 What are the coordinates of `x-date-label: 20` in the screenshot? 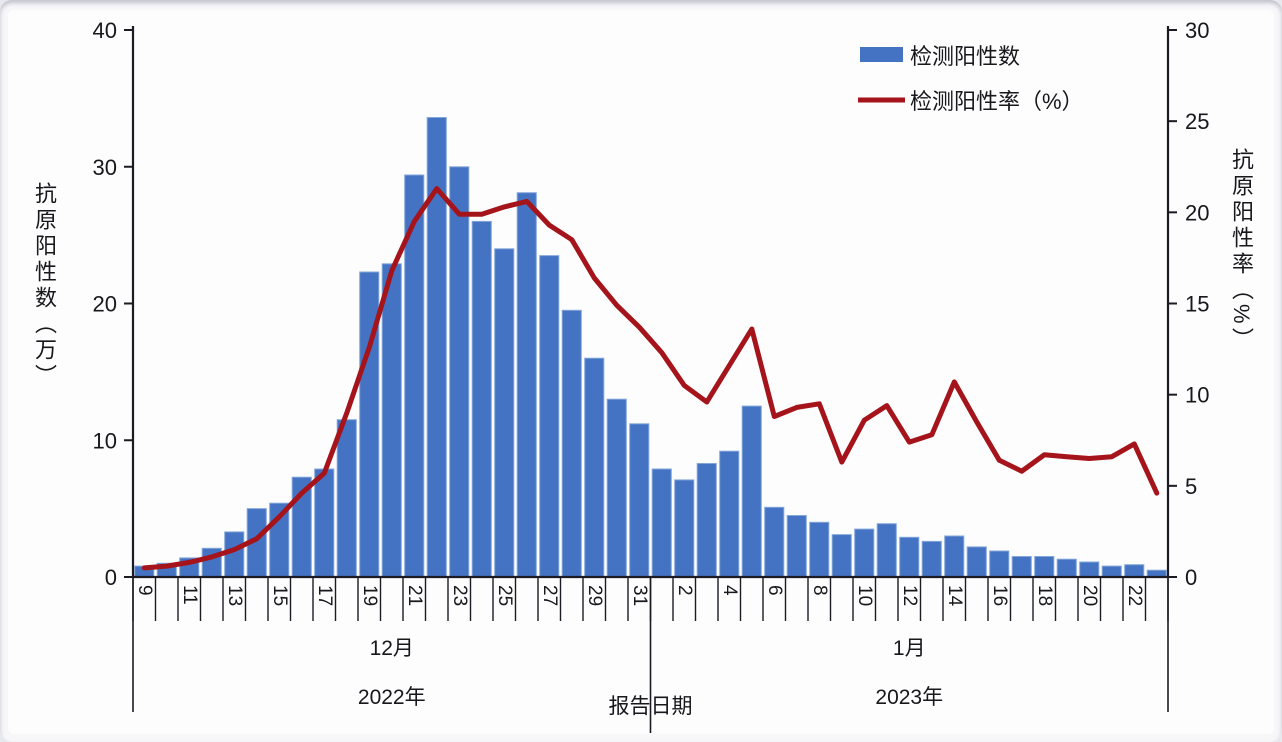 It's located at (1089, 595).